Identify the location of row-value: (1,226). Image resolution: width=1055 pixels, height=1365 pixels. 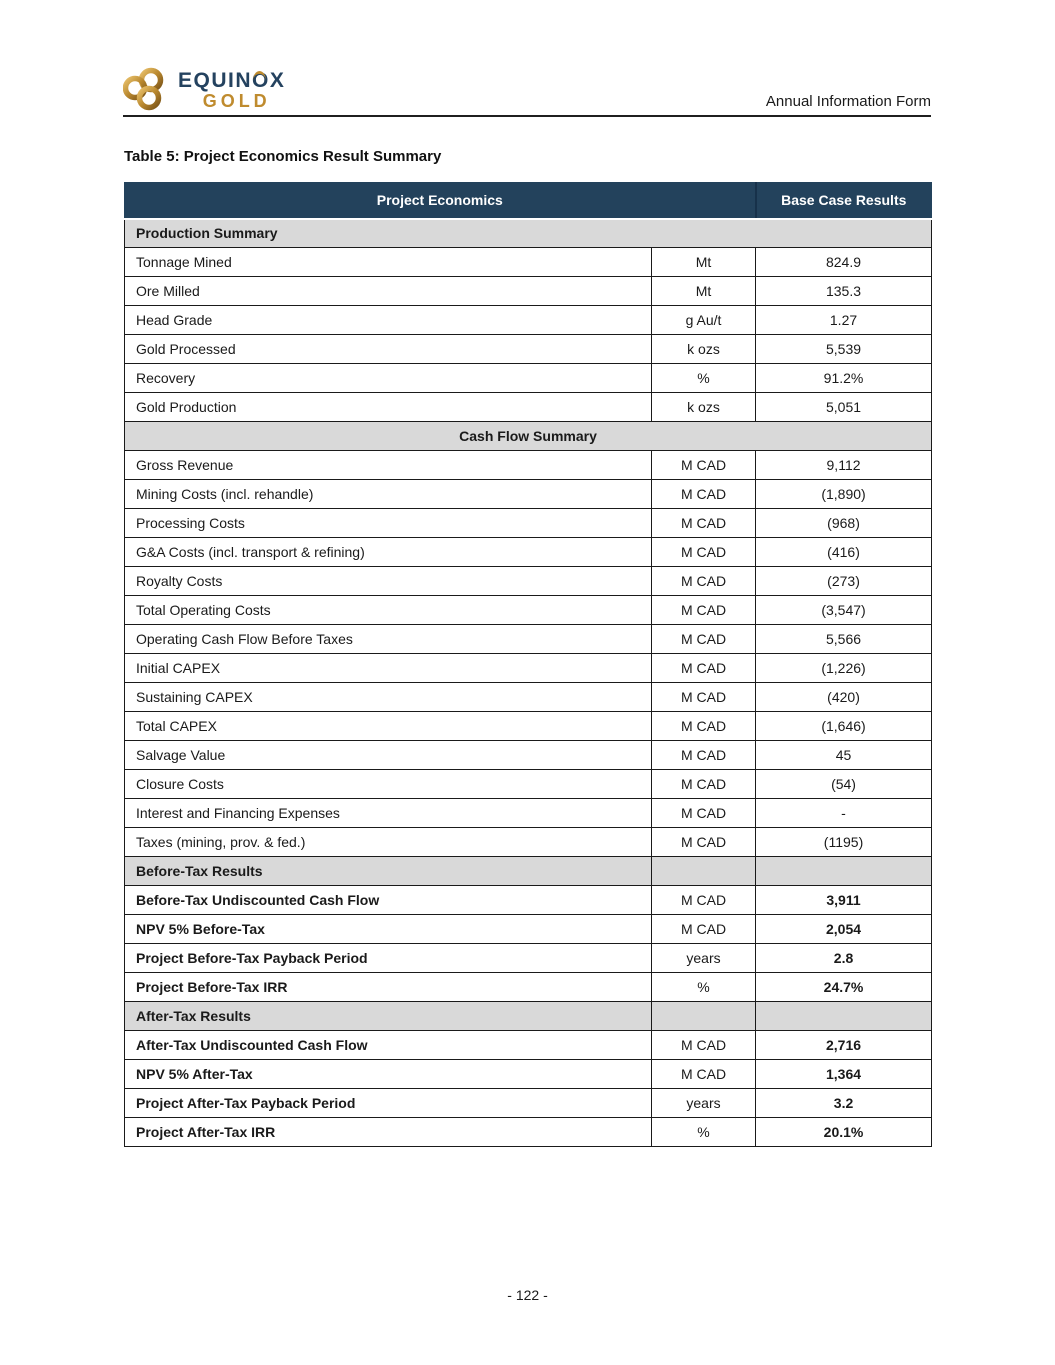
(844, 668).